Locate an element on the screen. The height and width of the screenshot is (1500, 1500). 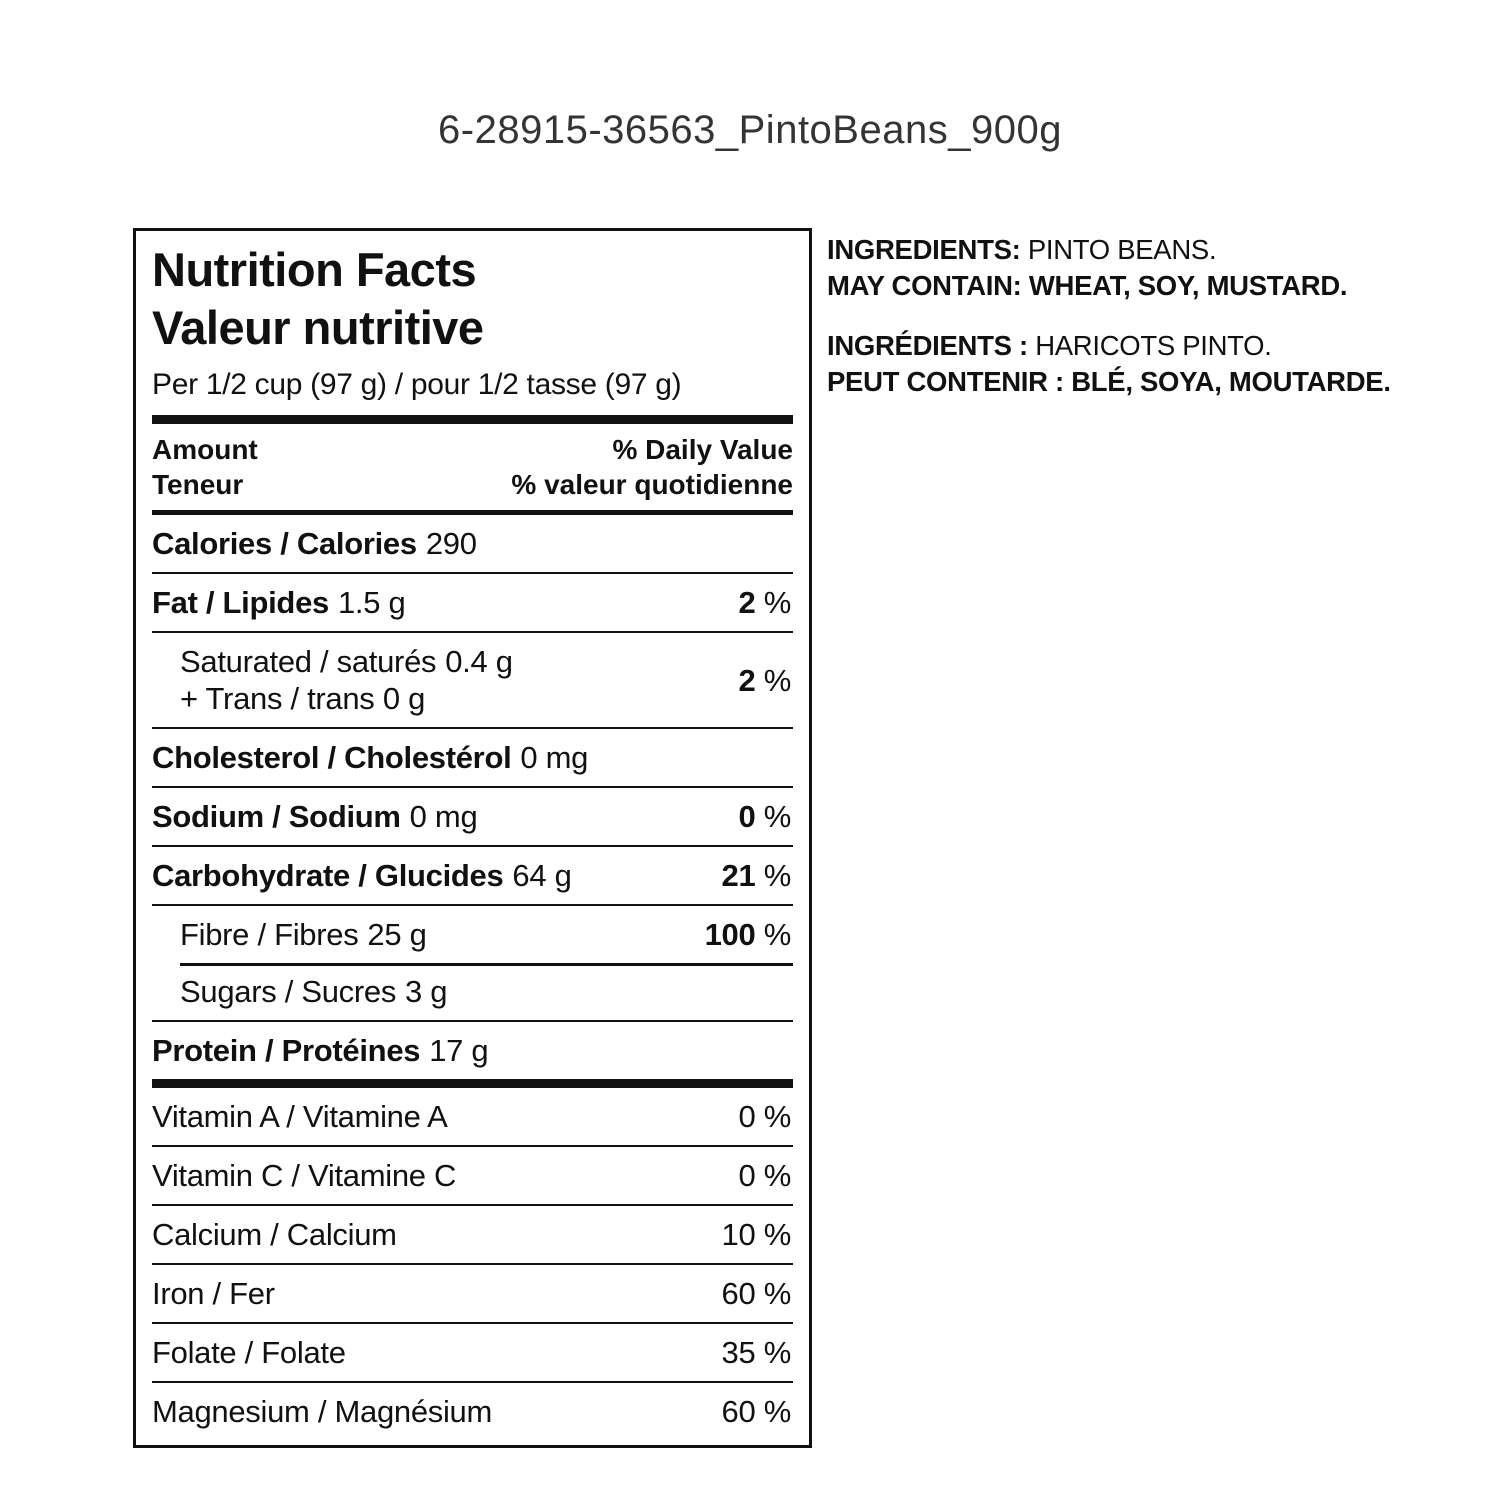
nutrient-row-iron: Iron / Fer 60 % is located at coordinates (472, 1292).